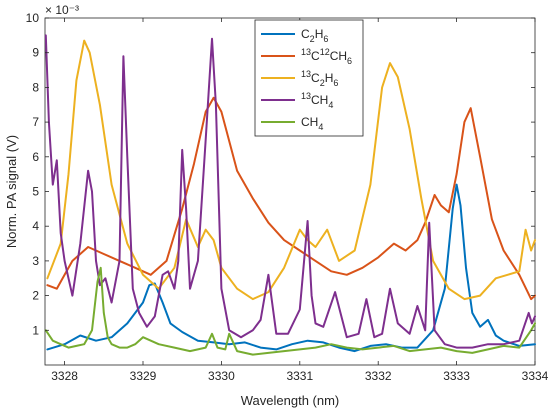 Image resolution: width=550 pixels, height=415 pixels. Describe the element at coordinates (292, 123) in the screenshot. I see `legend-item: CH4` at that location.